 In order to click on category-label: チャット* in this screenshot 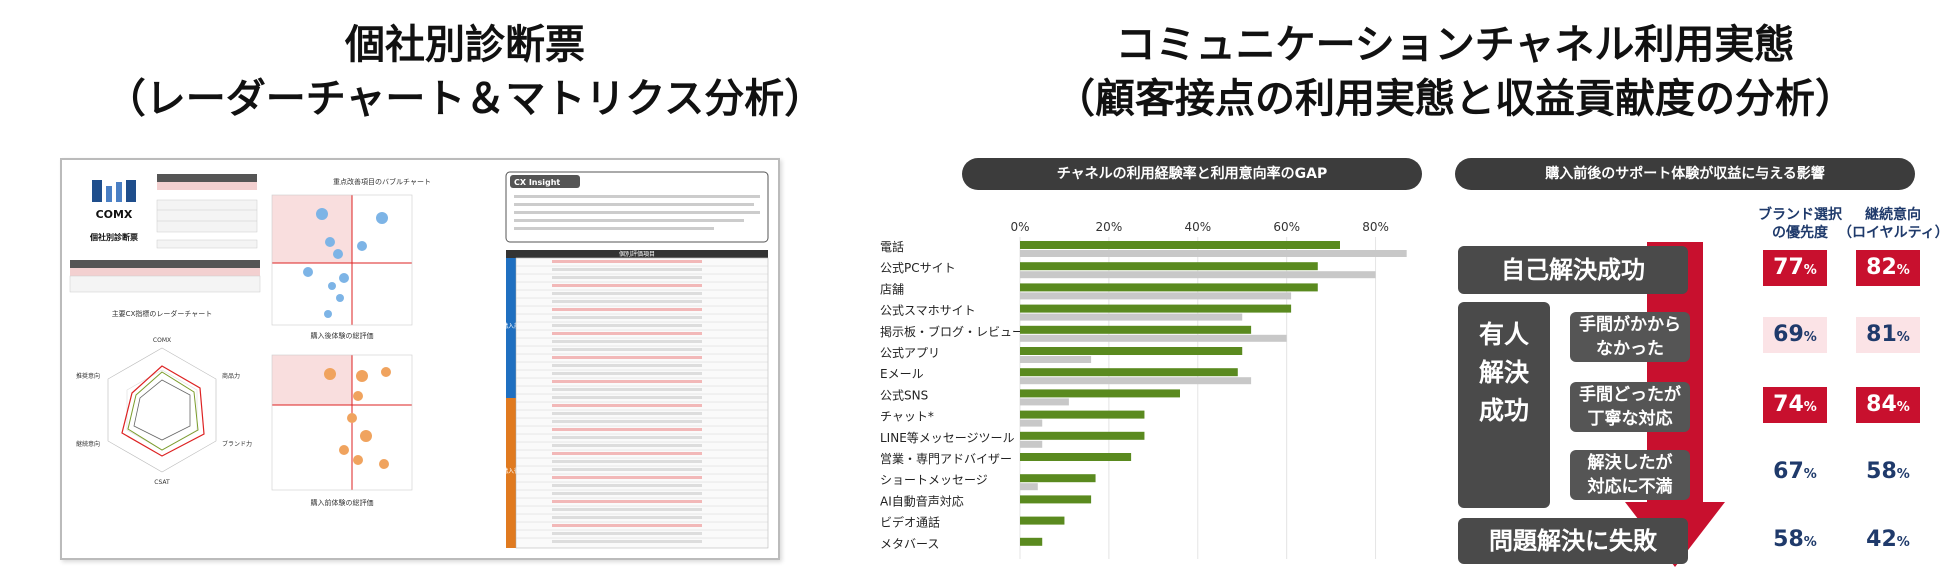, I will do `click(907, 417)`.